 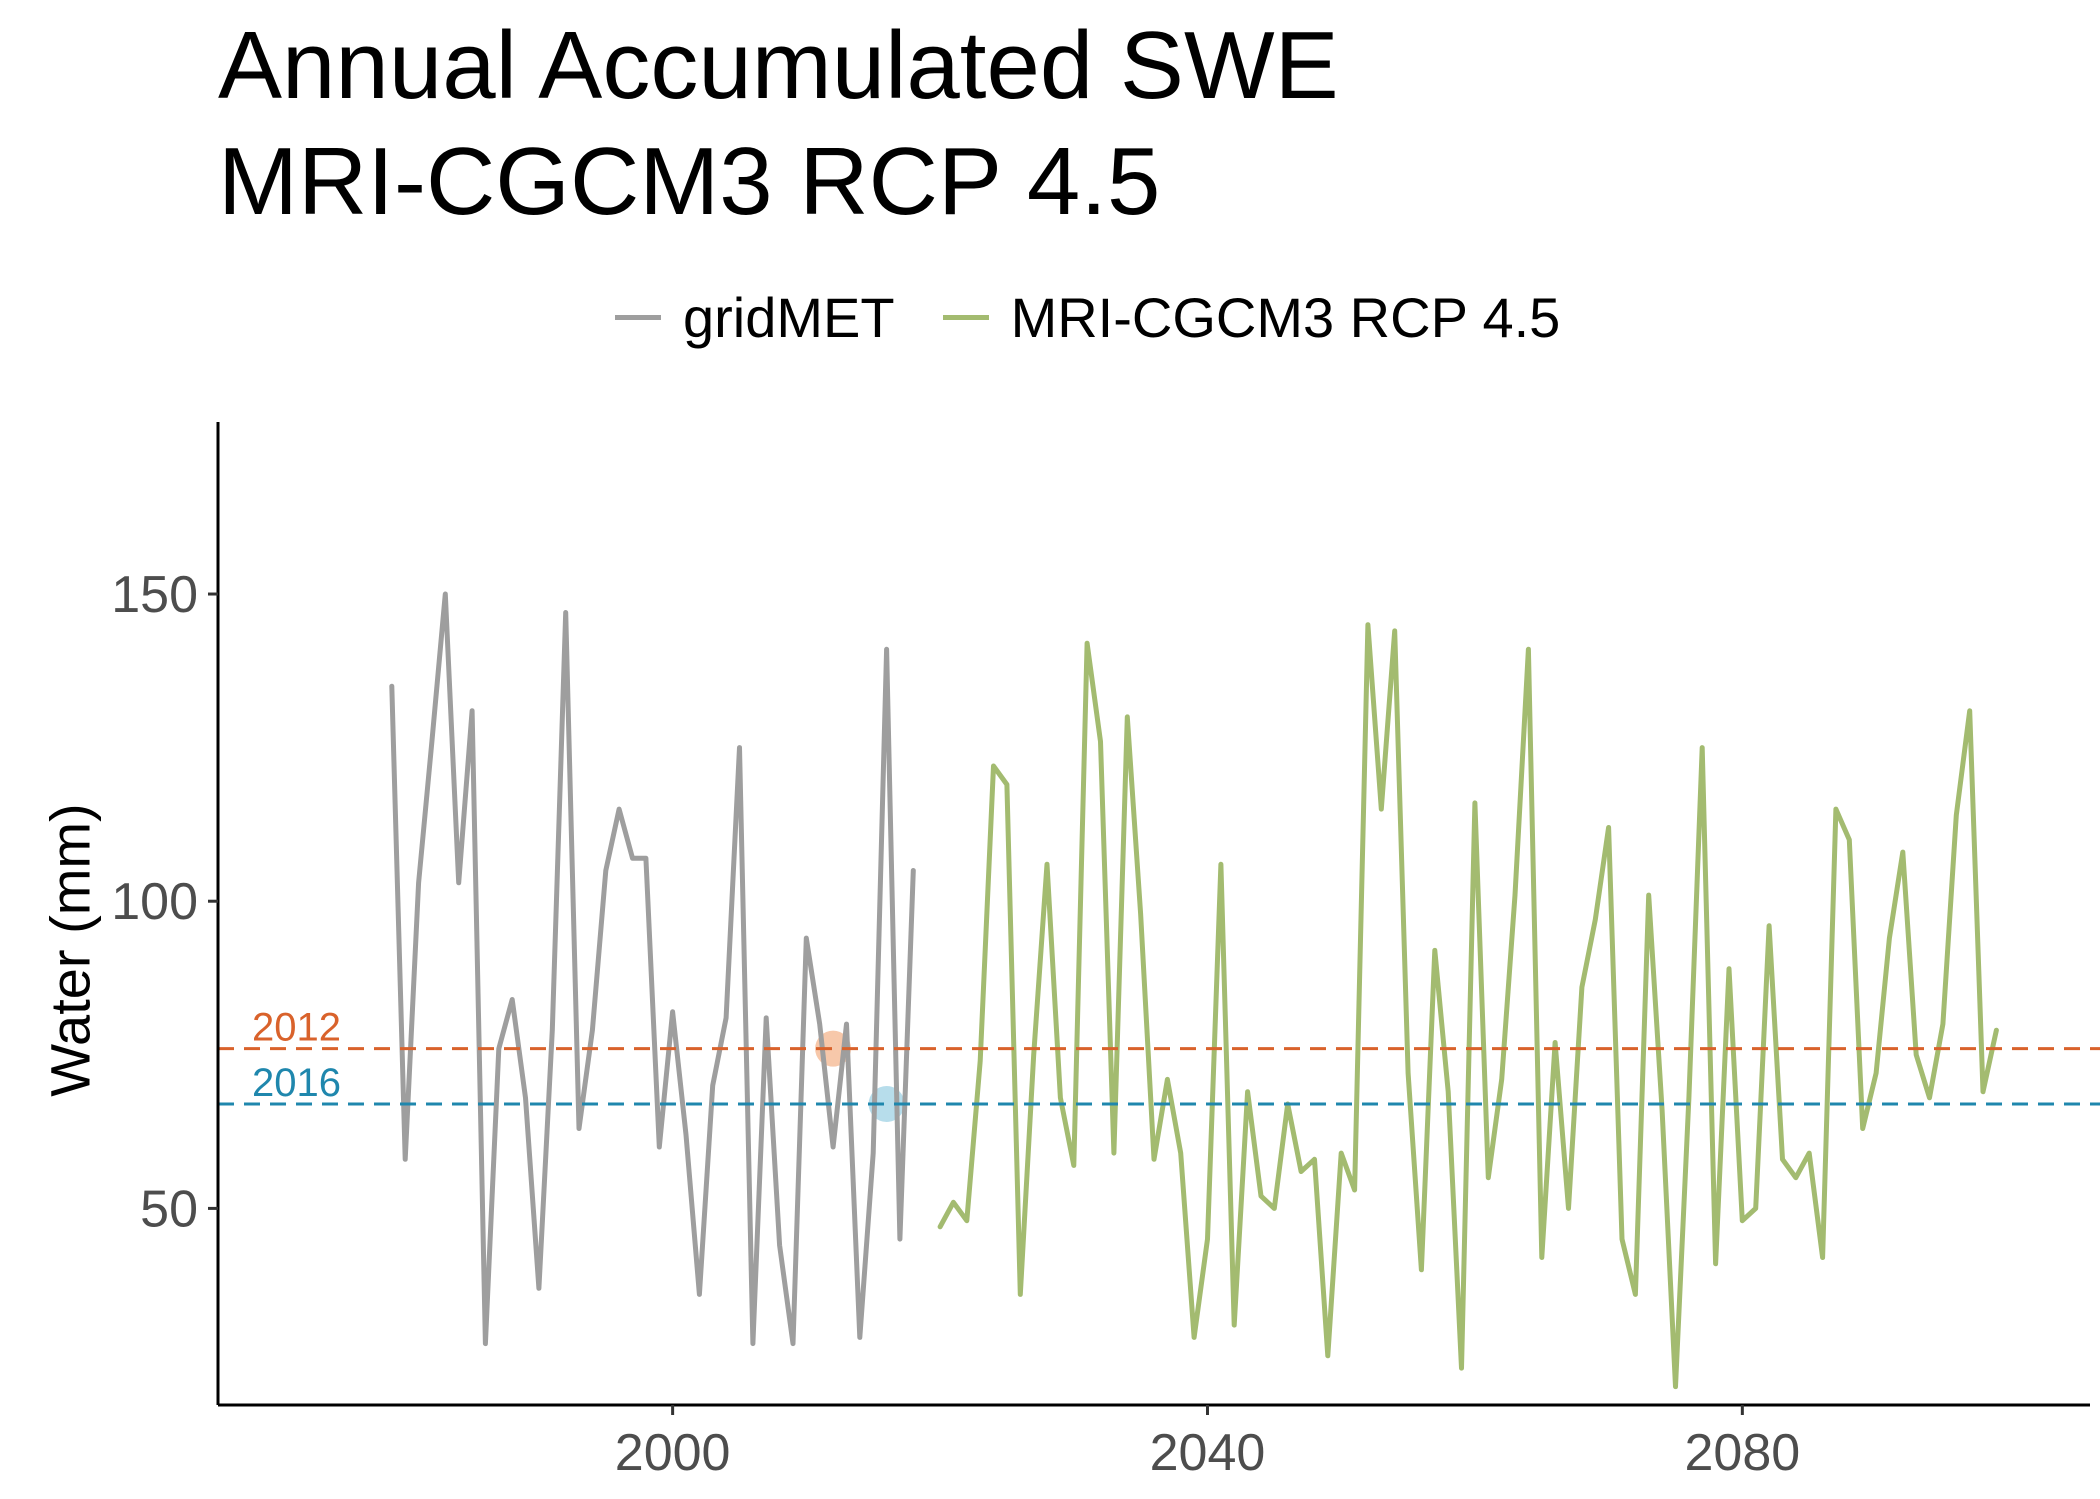 I want to click on legend: gridMET MRI-CGCM3 RCP 4.5, so click(x=1111, y=317).